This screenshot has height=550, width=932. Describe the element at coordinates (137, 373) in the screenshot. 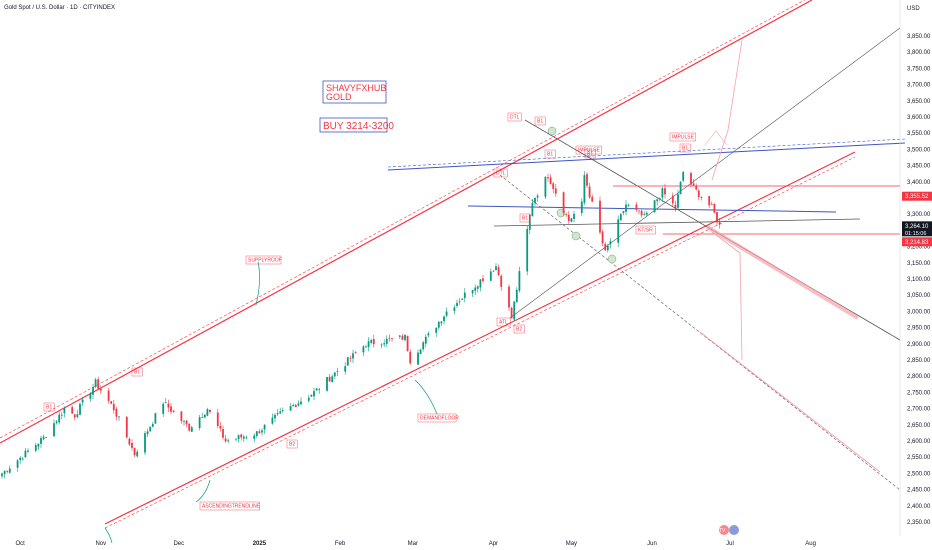

I see `b1-label-nov-text: B1` at that location.